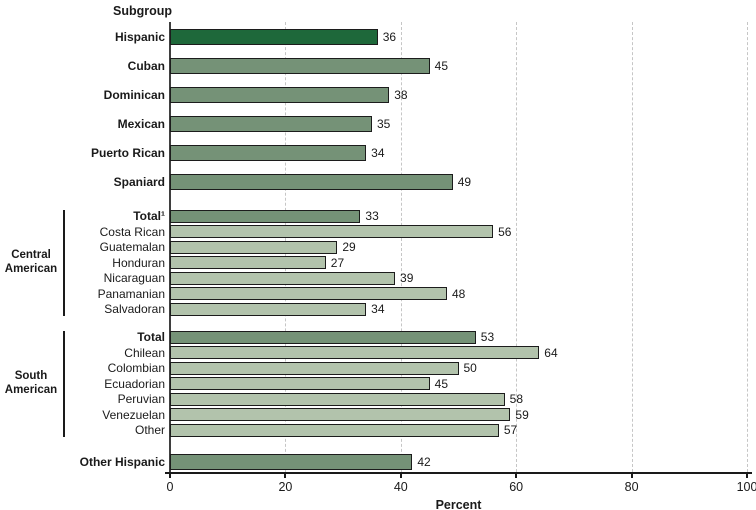 This screenshot has height=510, width=756. Describe the element at coordinates (134, 278) in the screenshot. I see `bar-category-label: Nicaraguan` at that location.